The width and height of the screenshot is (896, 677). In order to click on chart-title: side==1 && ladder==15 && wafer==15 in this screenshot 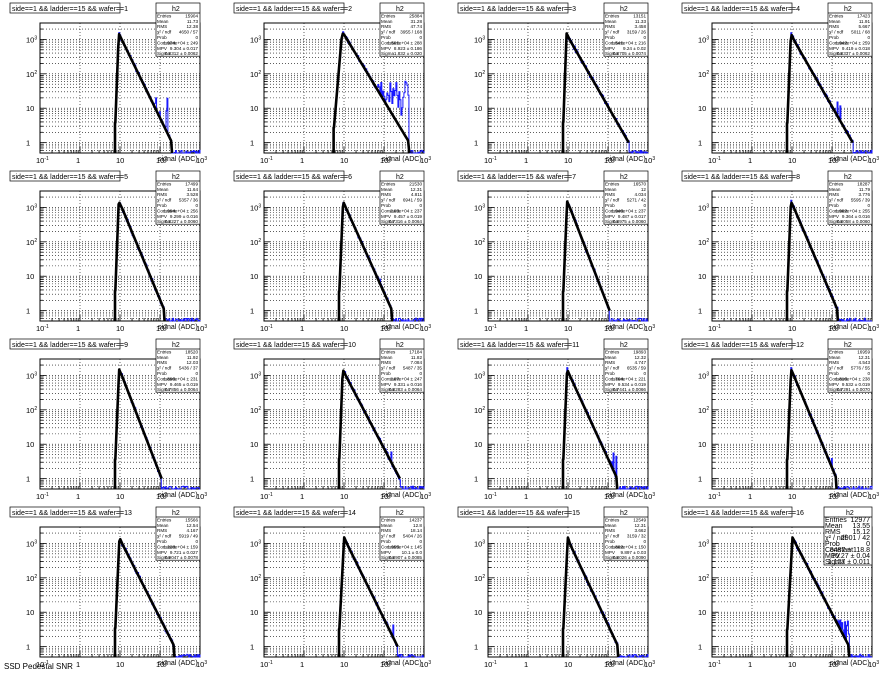, I will do `click(520, 513)`.